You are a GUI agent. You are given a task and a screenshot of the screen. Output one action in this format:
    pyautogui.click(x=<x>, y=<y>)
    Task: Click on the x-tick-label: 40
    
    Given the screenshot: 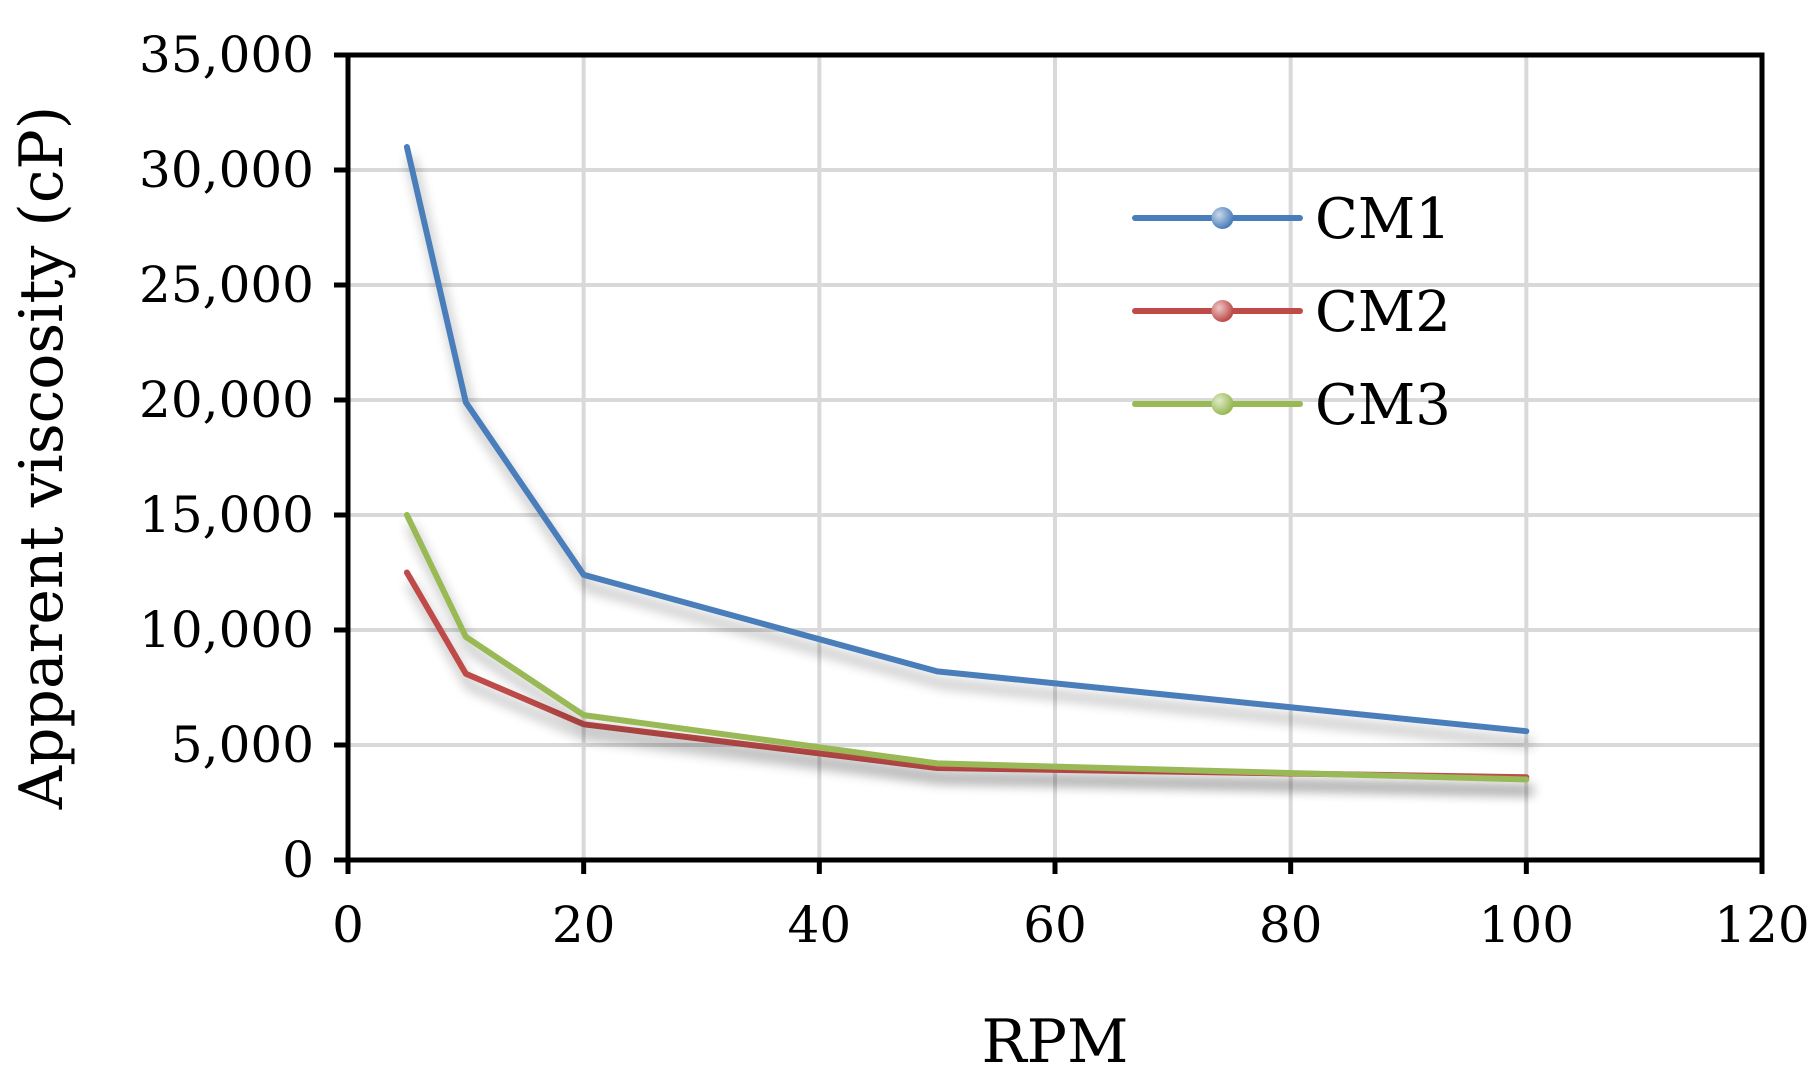 What is the action you would take?
    pyautogui.click(x=820, y=925)
    